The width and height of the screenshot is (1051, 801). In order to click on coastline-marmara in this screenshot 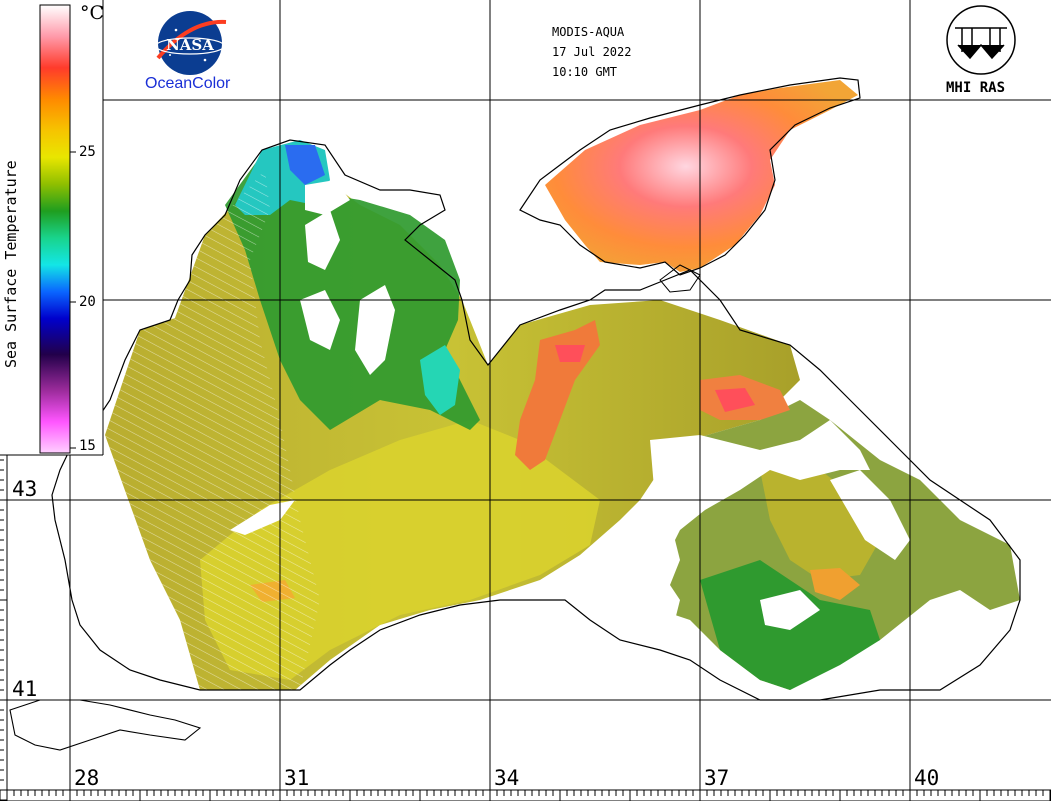, I will do `click(105, 725)`.